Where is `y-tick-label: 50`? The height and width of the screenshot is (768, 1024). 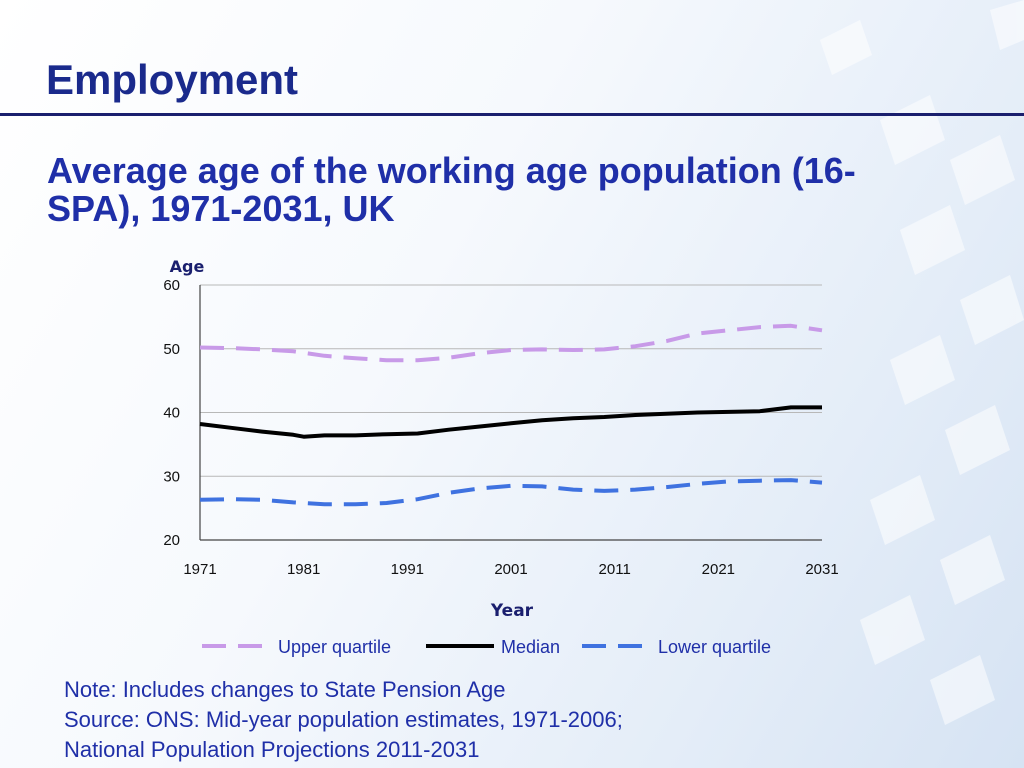
y-tick-label: 50 is located at coordinates (171, 349).